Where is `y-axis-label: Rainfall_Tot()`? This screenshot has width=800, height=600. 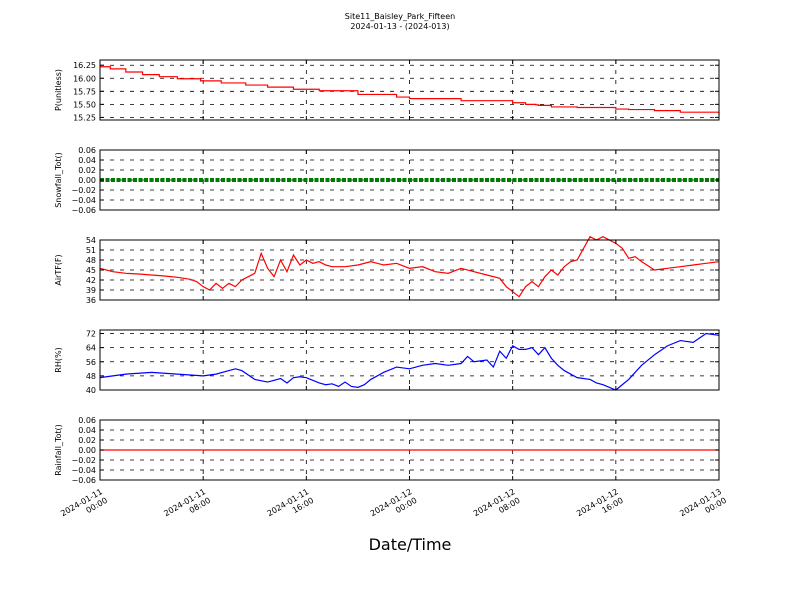
y-axis-label: Rainfall_Tot() is located at coordinates (58, 450).